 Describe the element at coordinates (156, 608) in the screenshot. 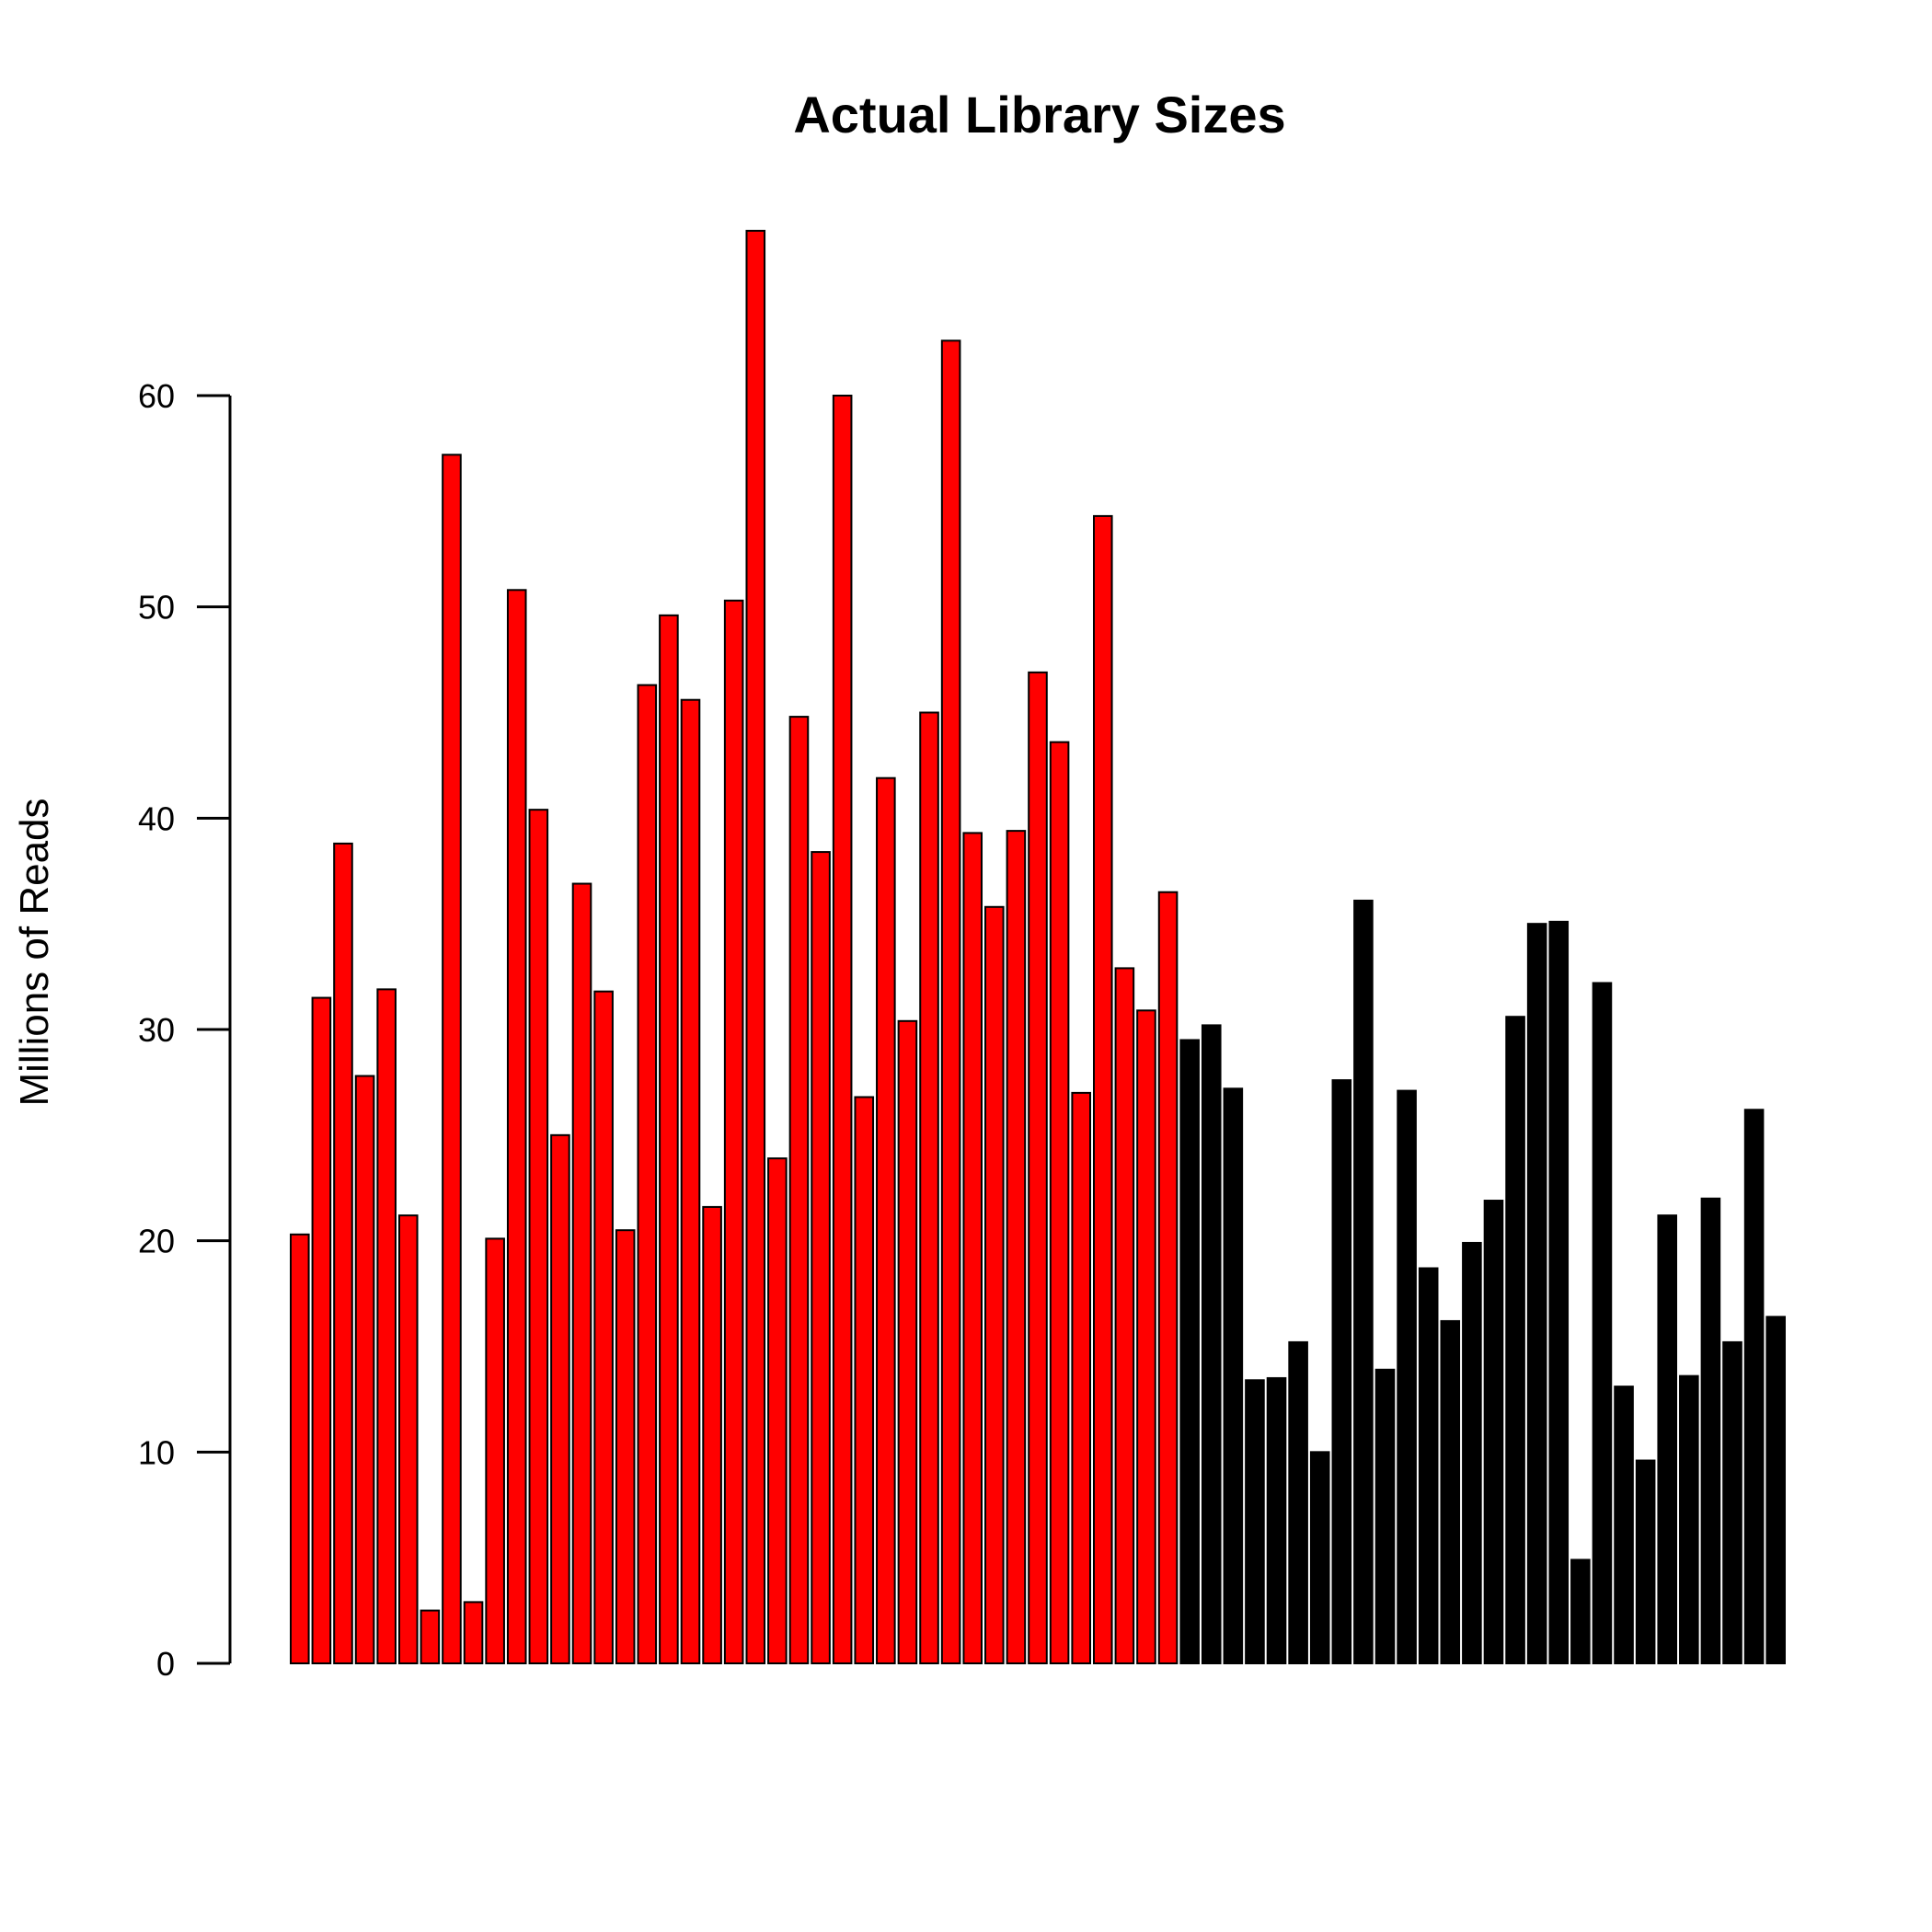

I see `y-tick-label: 50` at that location.